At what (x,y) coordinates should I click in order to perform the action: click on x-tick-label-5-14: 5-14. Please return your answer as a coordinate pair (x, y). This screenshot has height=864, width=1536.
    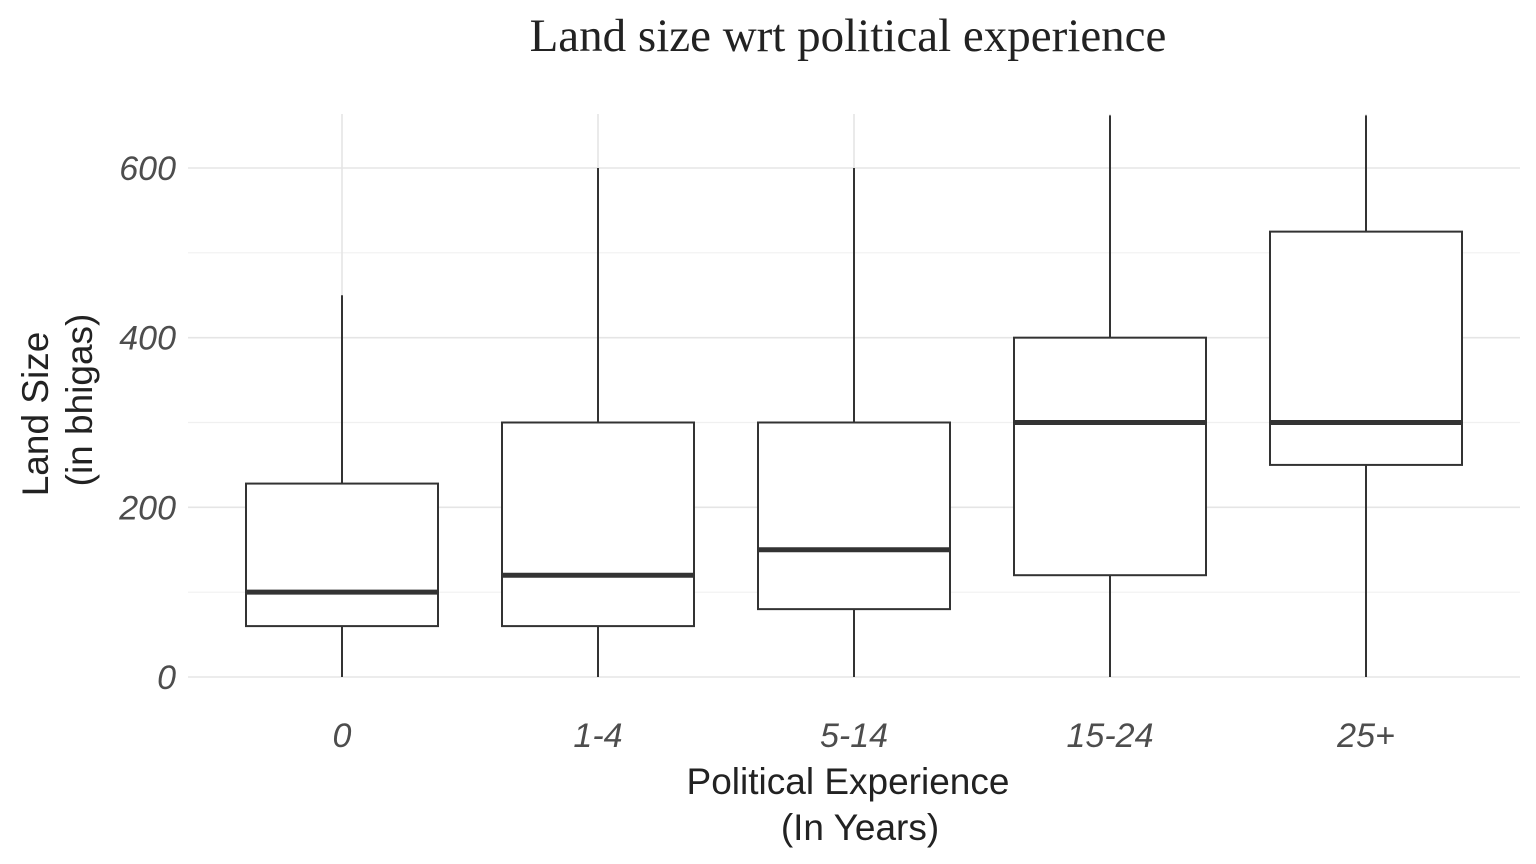
    Looking at the image, I should click on (854, 736).